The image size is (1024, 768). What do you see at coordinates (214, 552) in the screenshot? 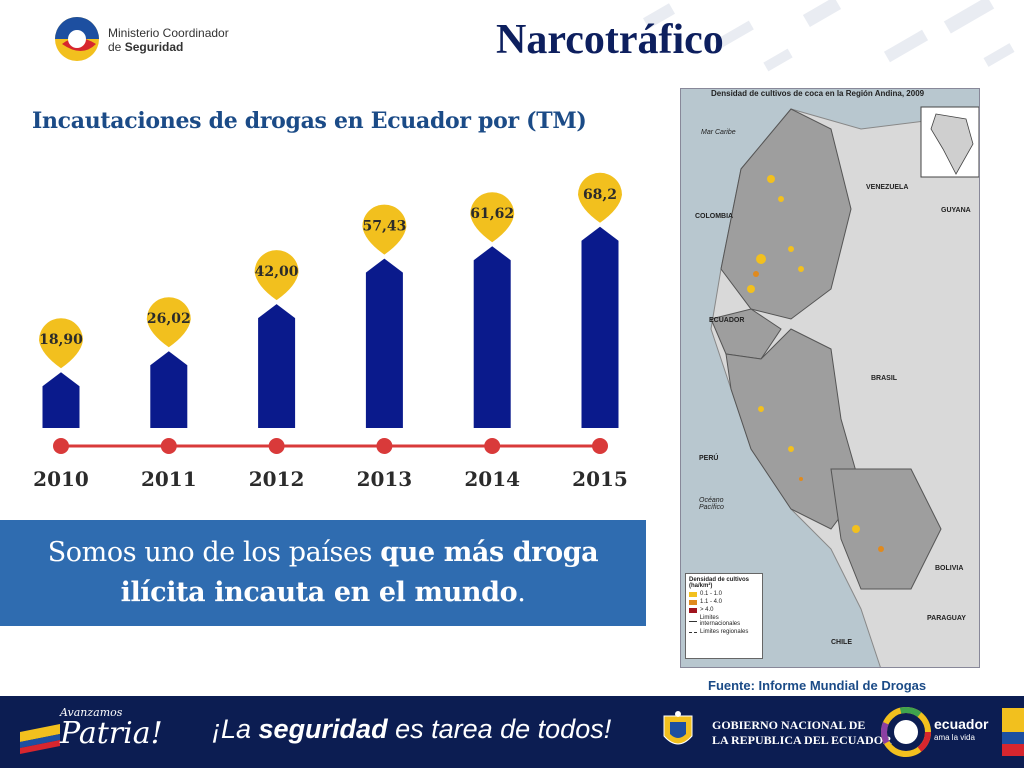
I see `banner-text-normal: Somos uno de los países` at bounding box center [214, 552].